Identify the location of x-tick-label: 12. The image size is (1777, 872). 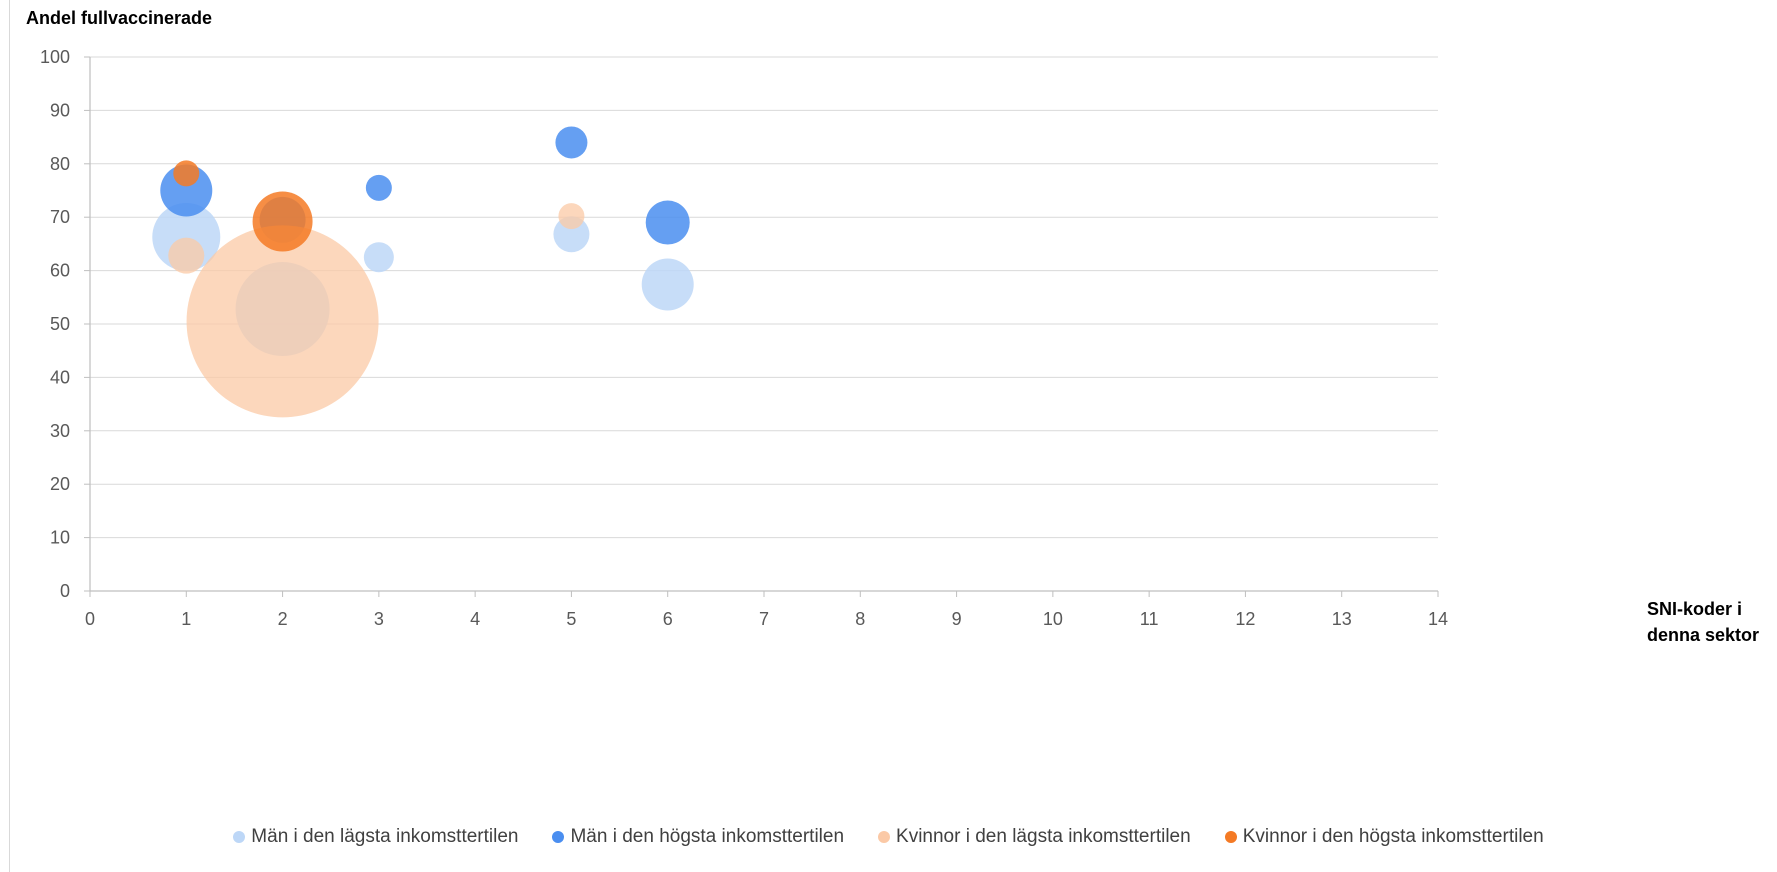
(1245, 619).